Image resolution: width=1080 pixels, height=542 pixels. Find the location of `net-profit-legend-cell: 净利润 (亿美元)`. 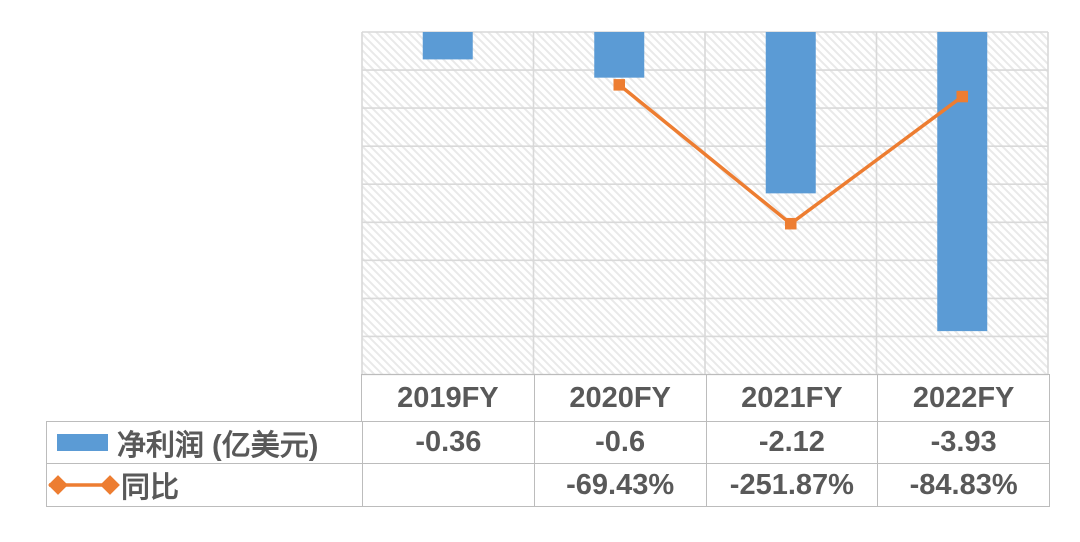

net-profit-legend-cell: 净利润 (亿美元) is located at coordinates (204, 442).